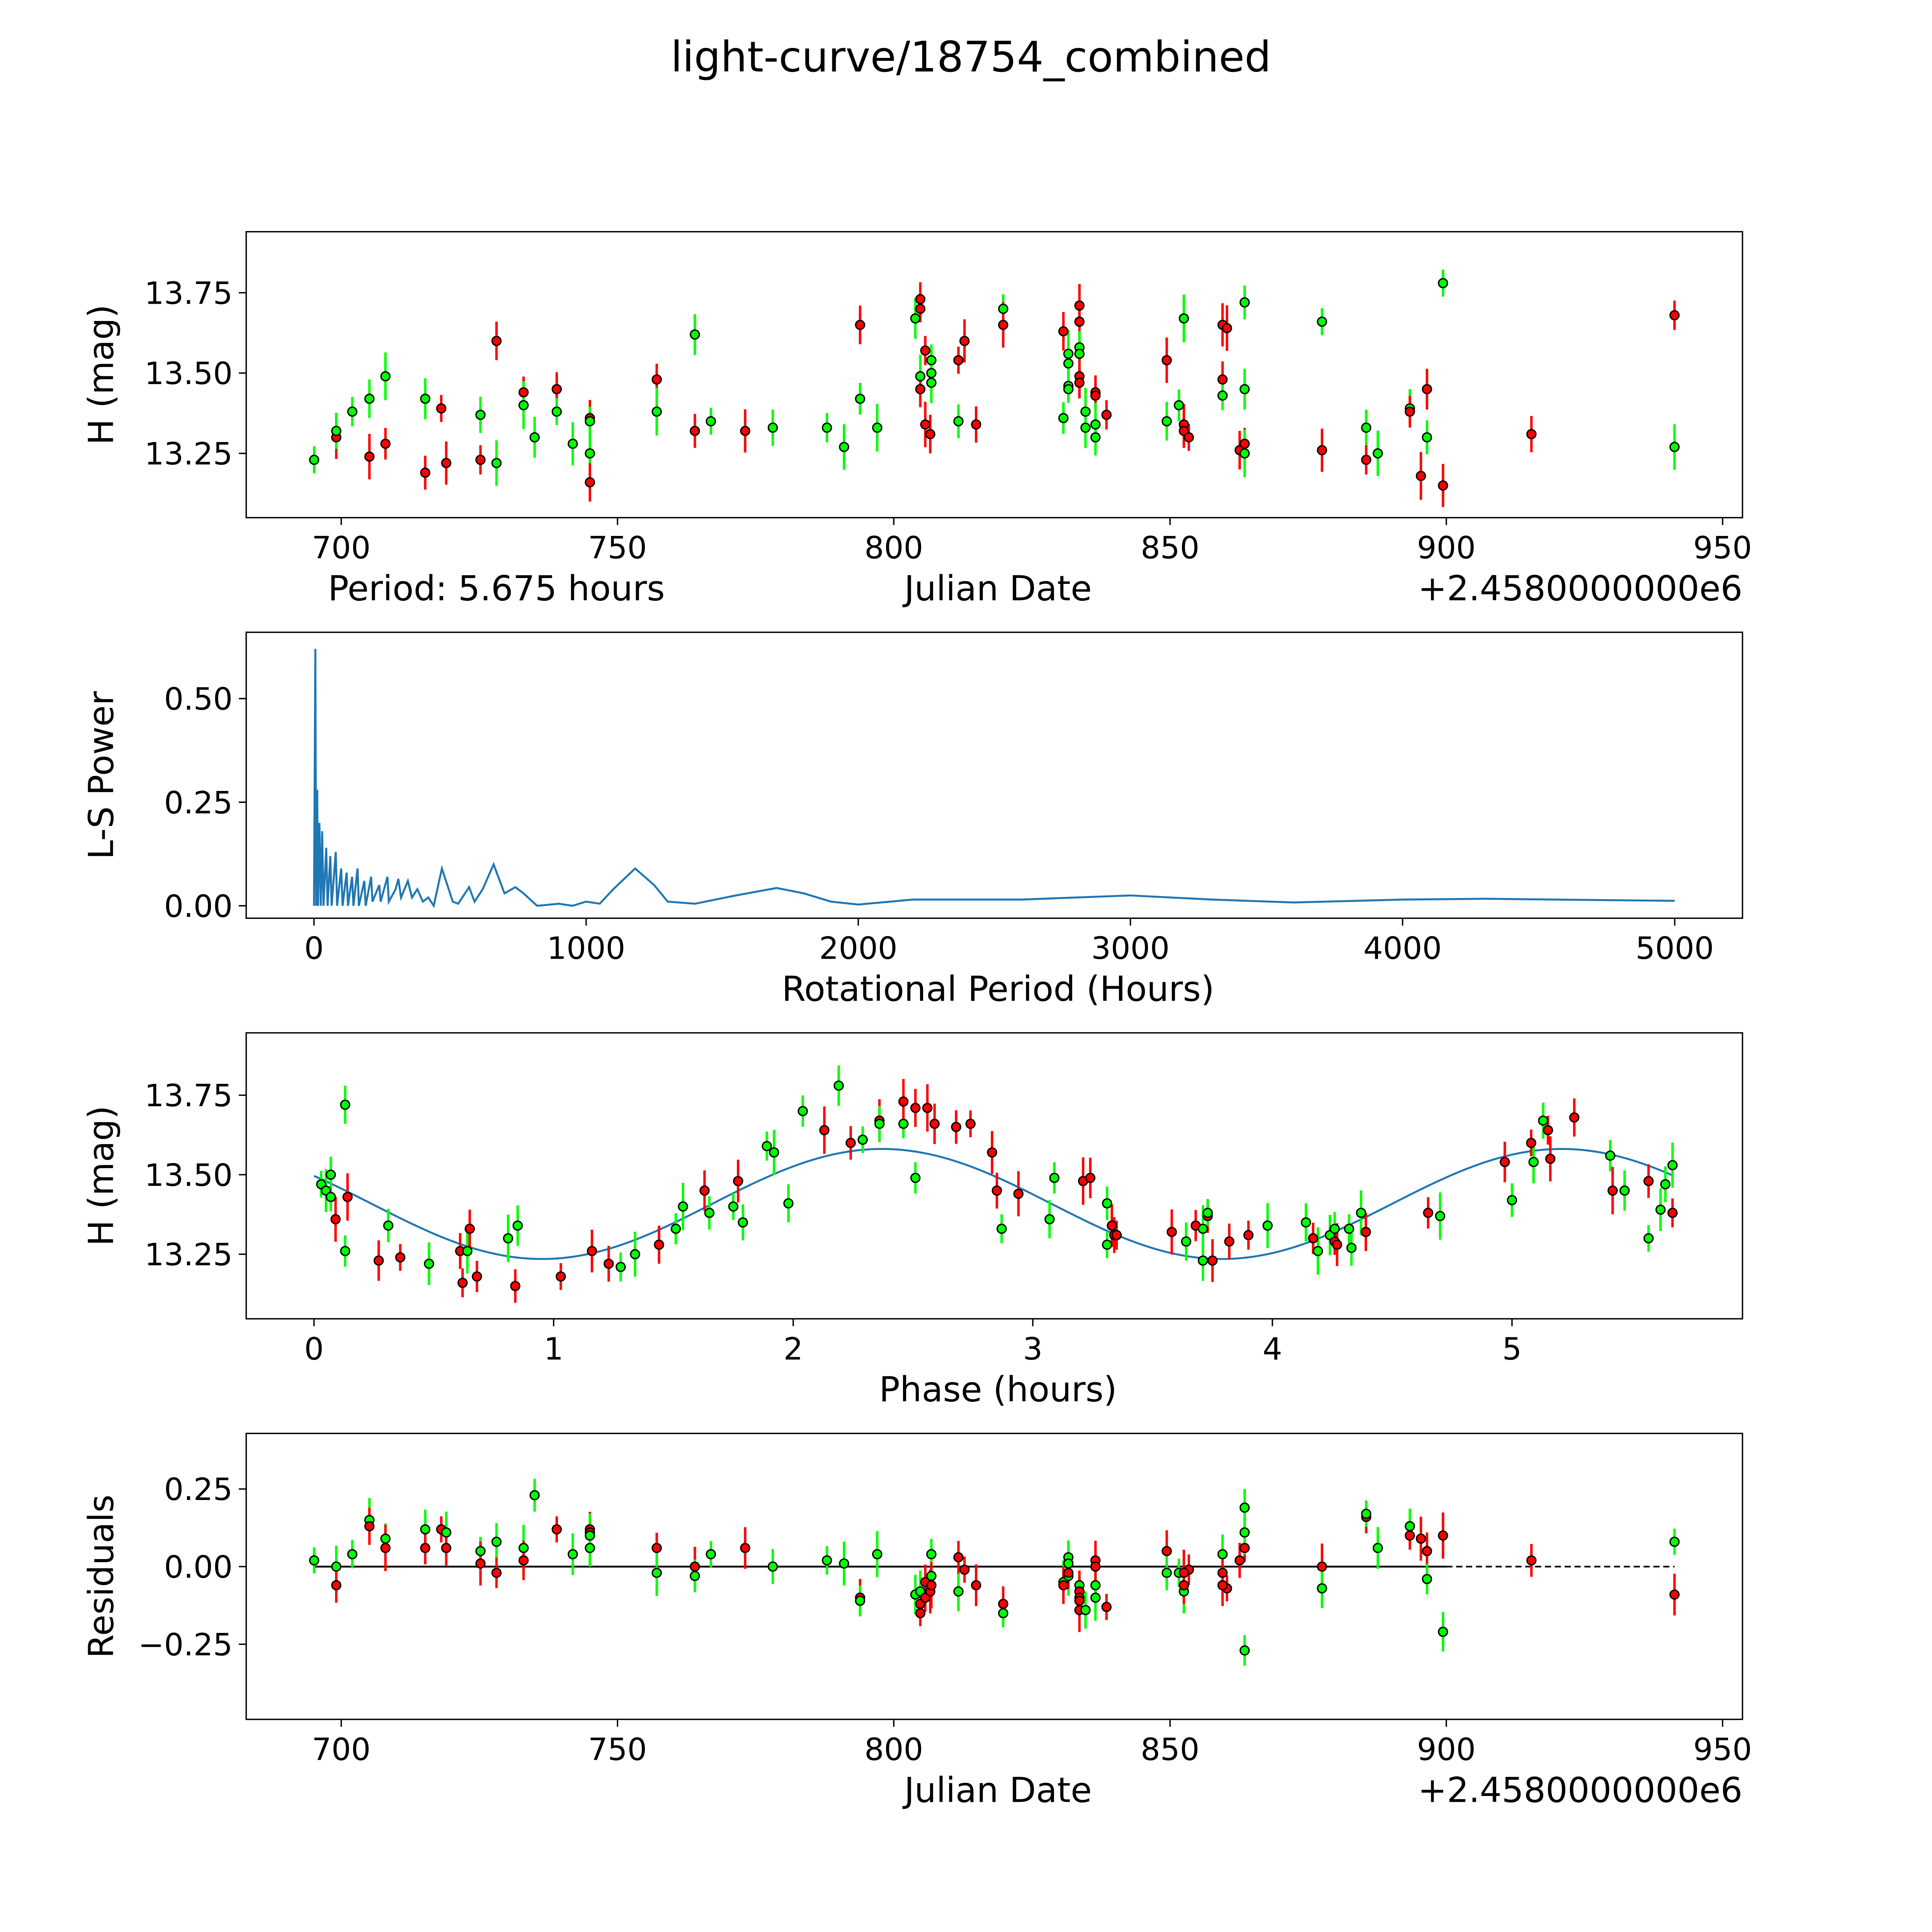 The width and height of the screenshot is (1932, 1932). What do you see at coordinates (102, 374) in the screenshot?
I see `y-axis-label: H (mag)` at bounding box center [102, 374].